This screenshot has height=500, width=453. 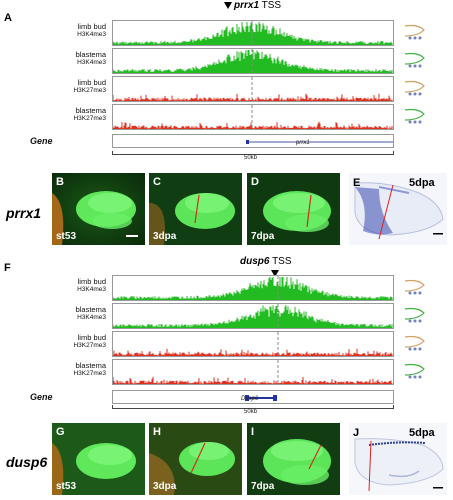 I want to click on micro-h: H 3dpa, so click(x=195, y=459).